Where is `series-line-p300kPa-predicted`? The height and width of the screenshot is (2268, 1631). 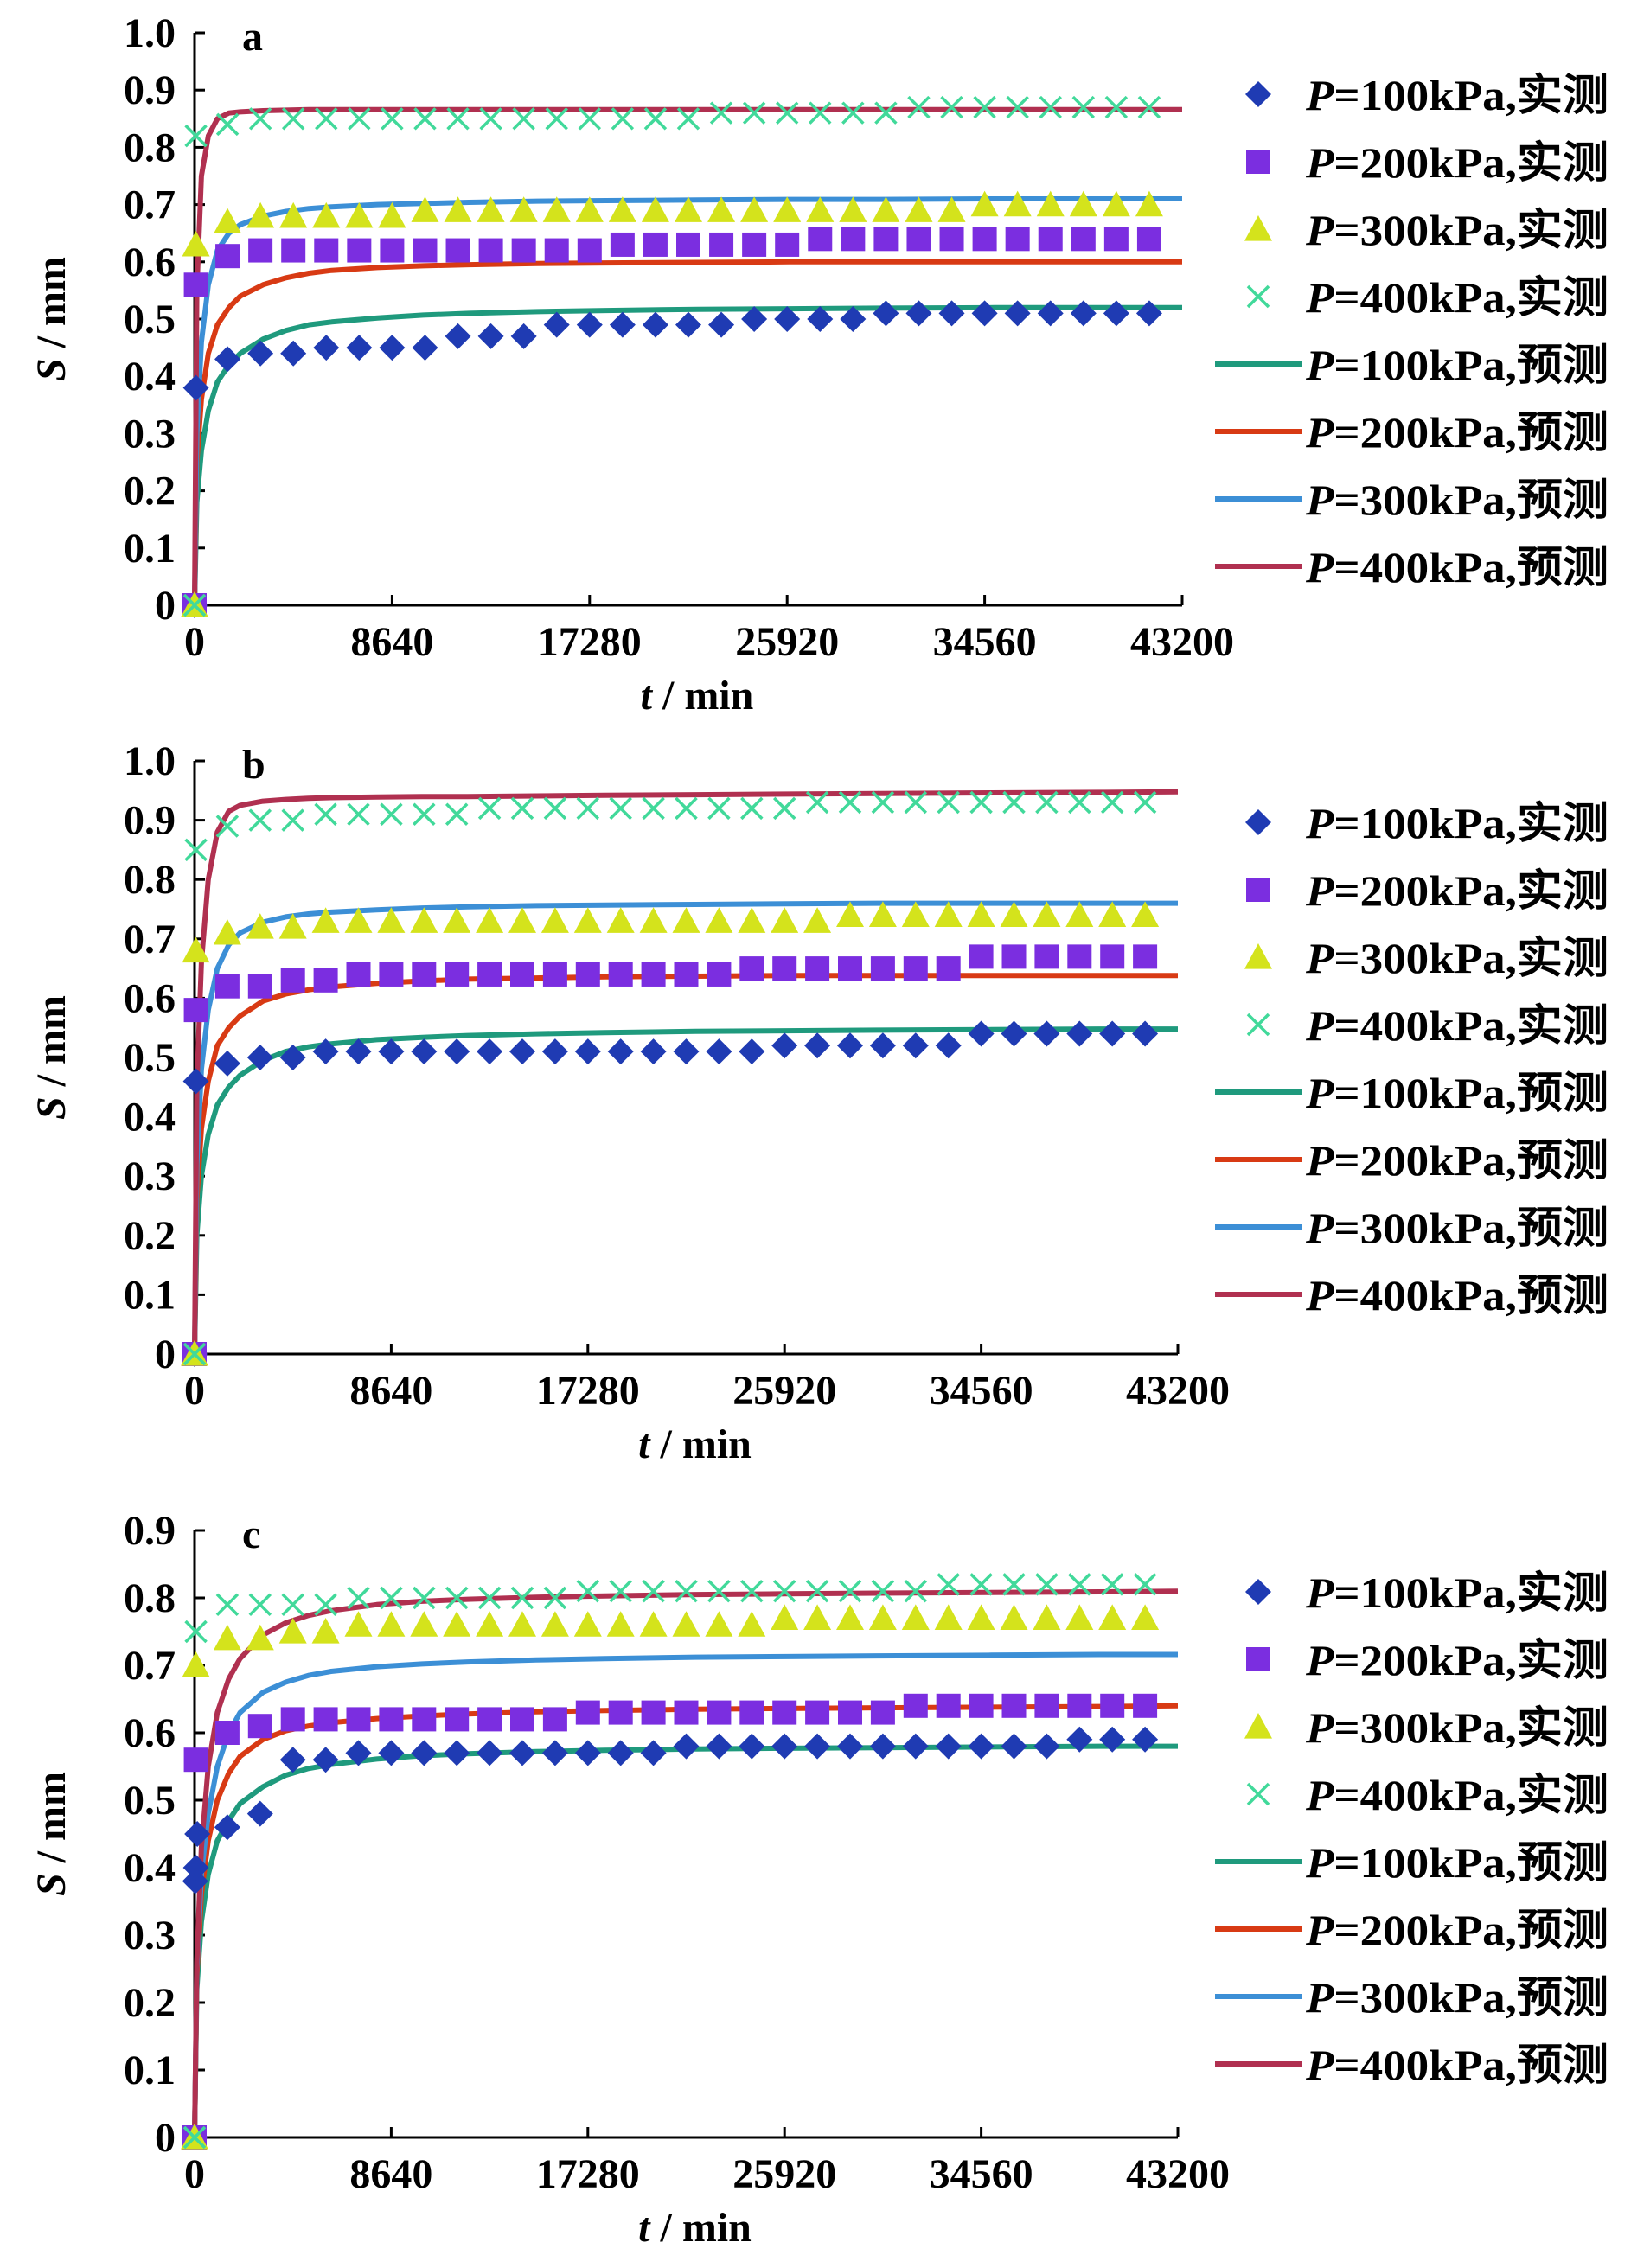 series-line-p300kPa-predicted is located at coordinates (685, 1128).